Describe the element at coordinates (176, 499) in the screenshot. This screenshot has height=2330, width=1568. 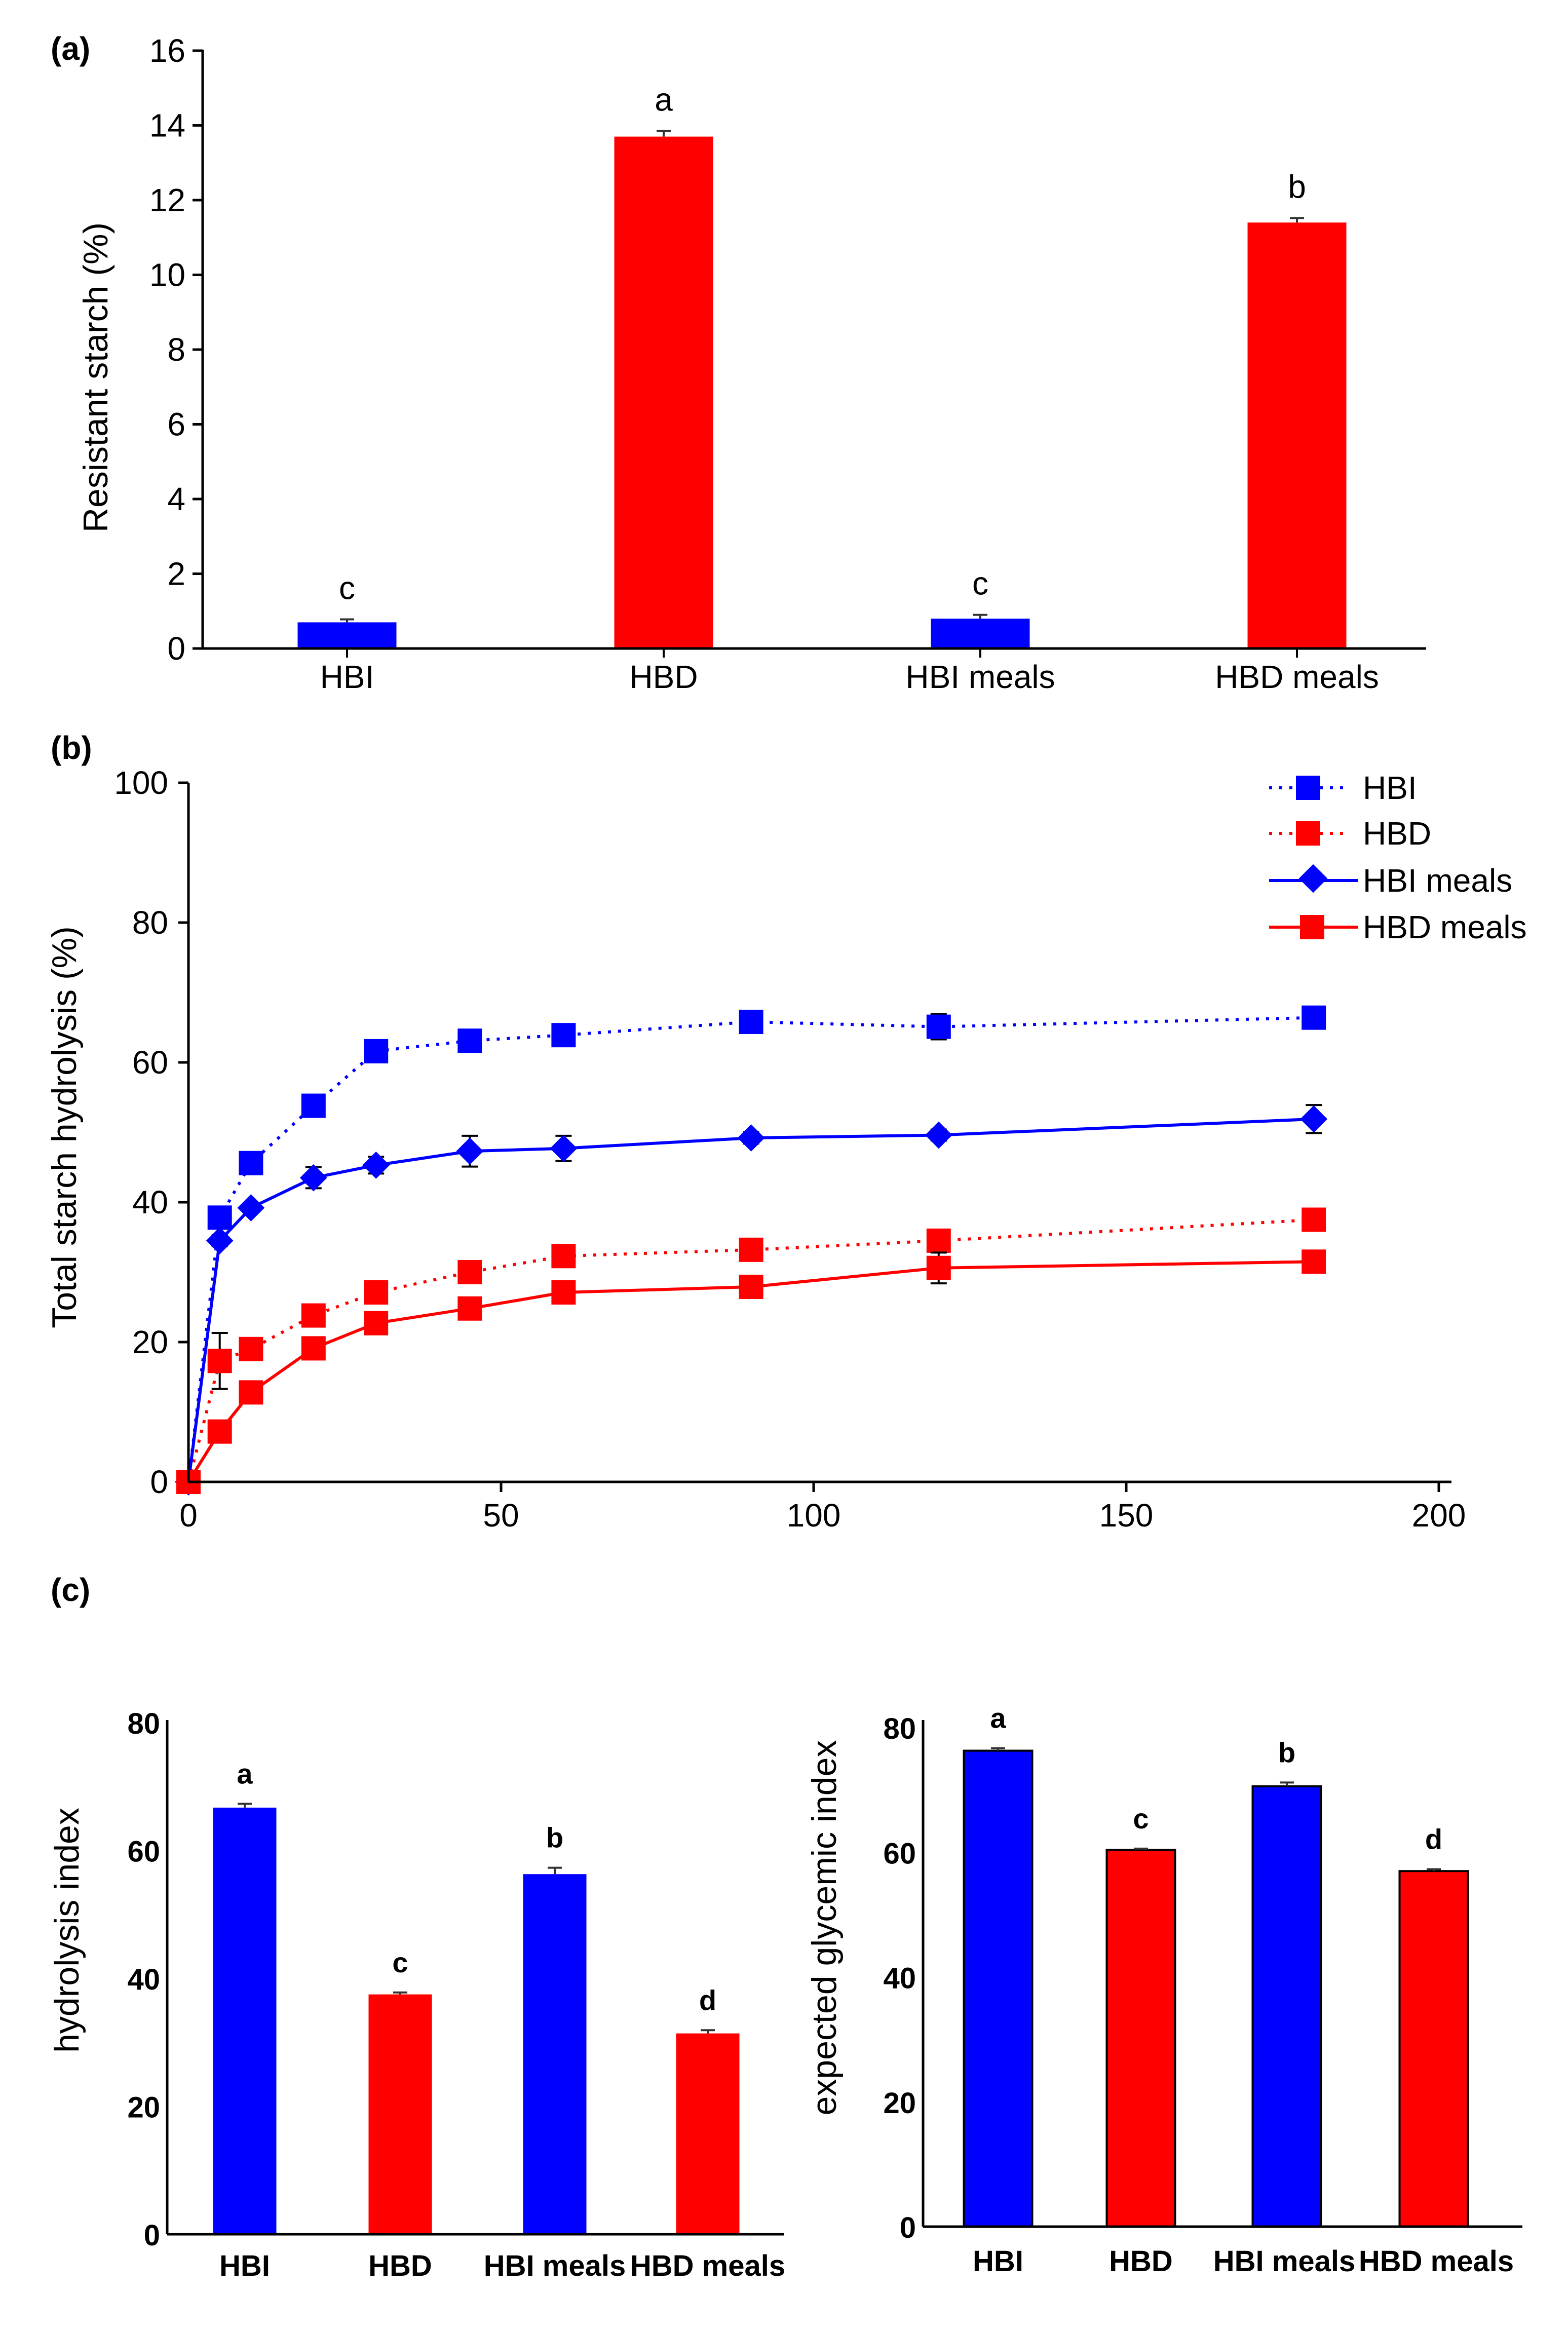
I see `panel-a-y-tick-label-4: 4` at that location.